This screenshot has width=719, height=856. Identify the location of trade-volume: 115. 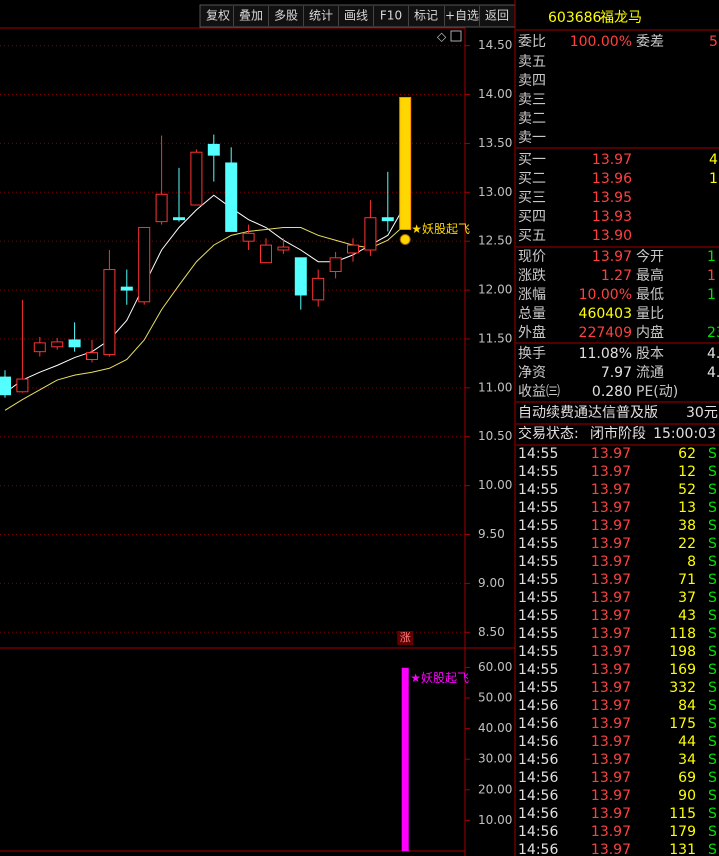
(682, 814).